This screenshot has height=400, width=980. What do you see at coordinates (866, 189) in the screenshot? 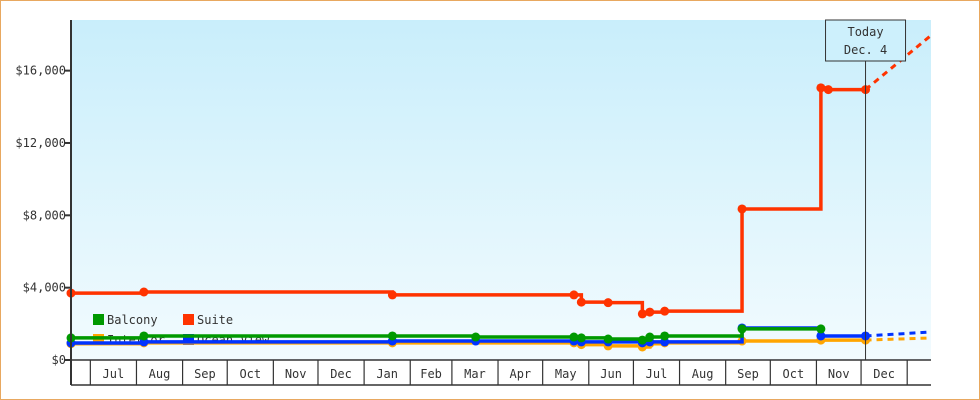
I see `today-marker: Today Dec. 4` at bounding box center [866, 189].